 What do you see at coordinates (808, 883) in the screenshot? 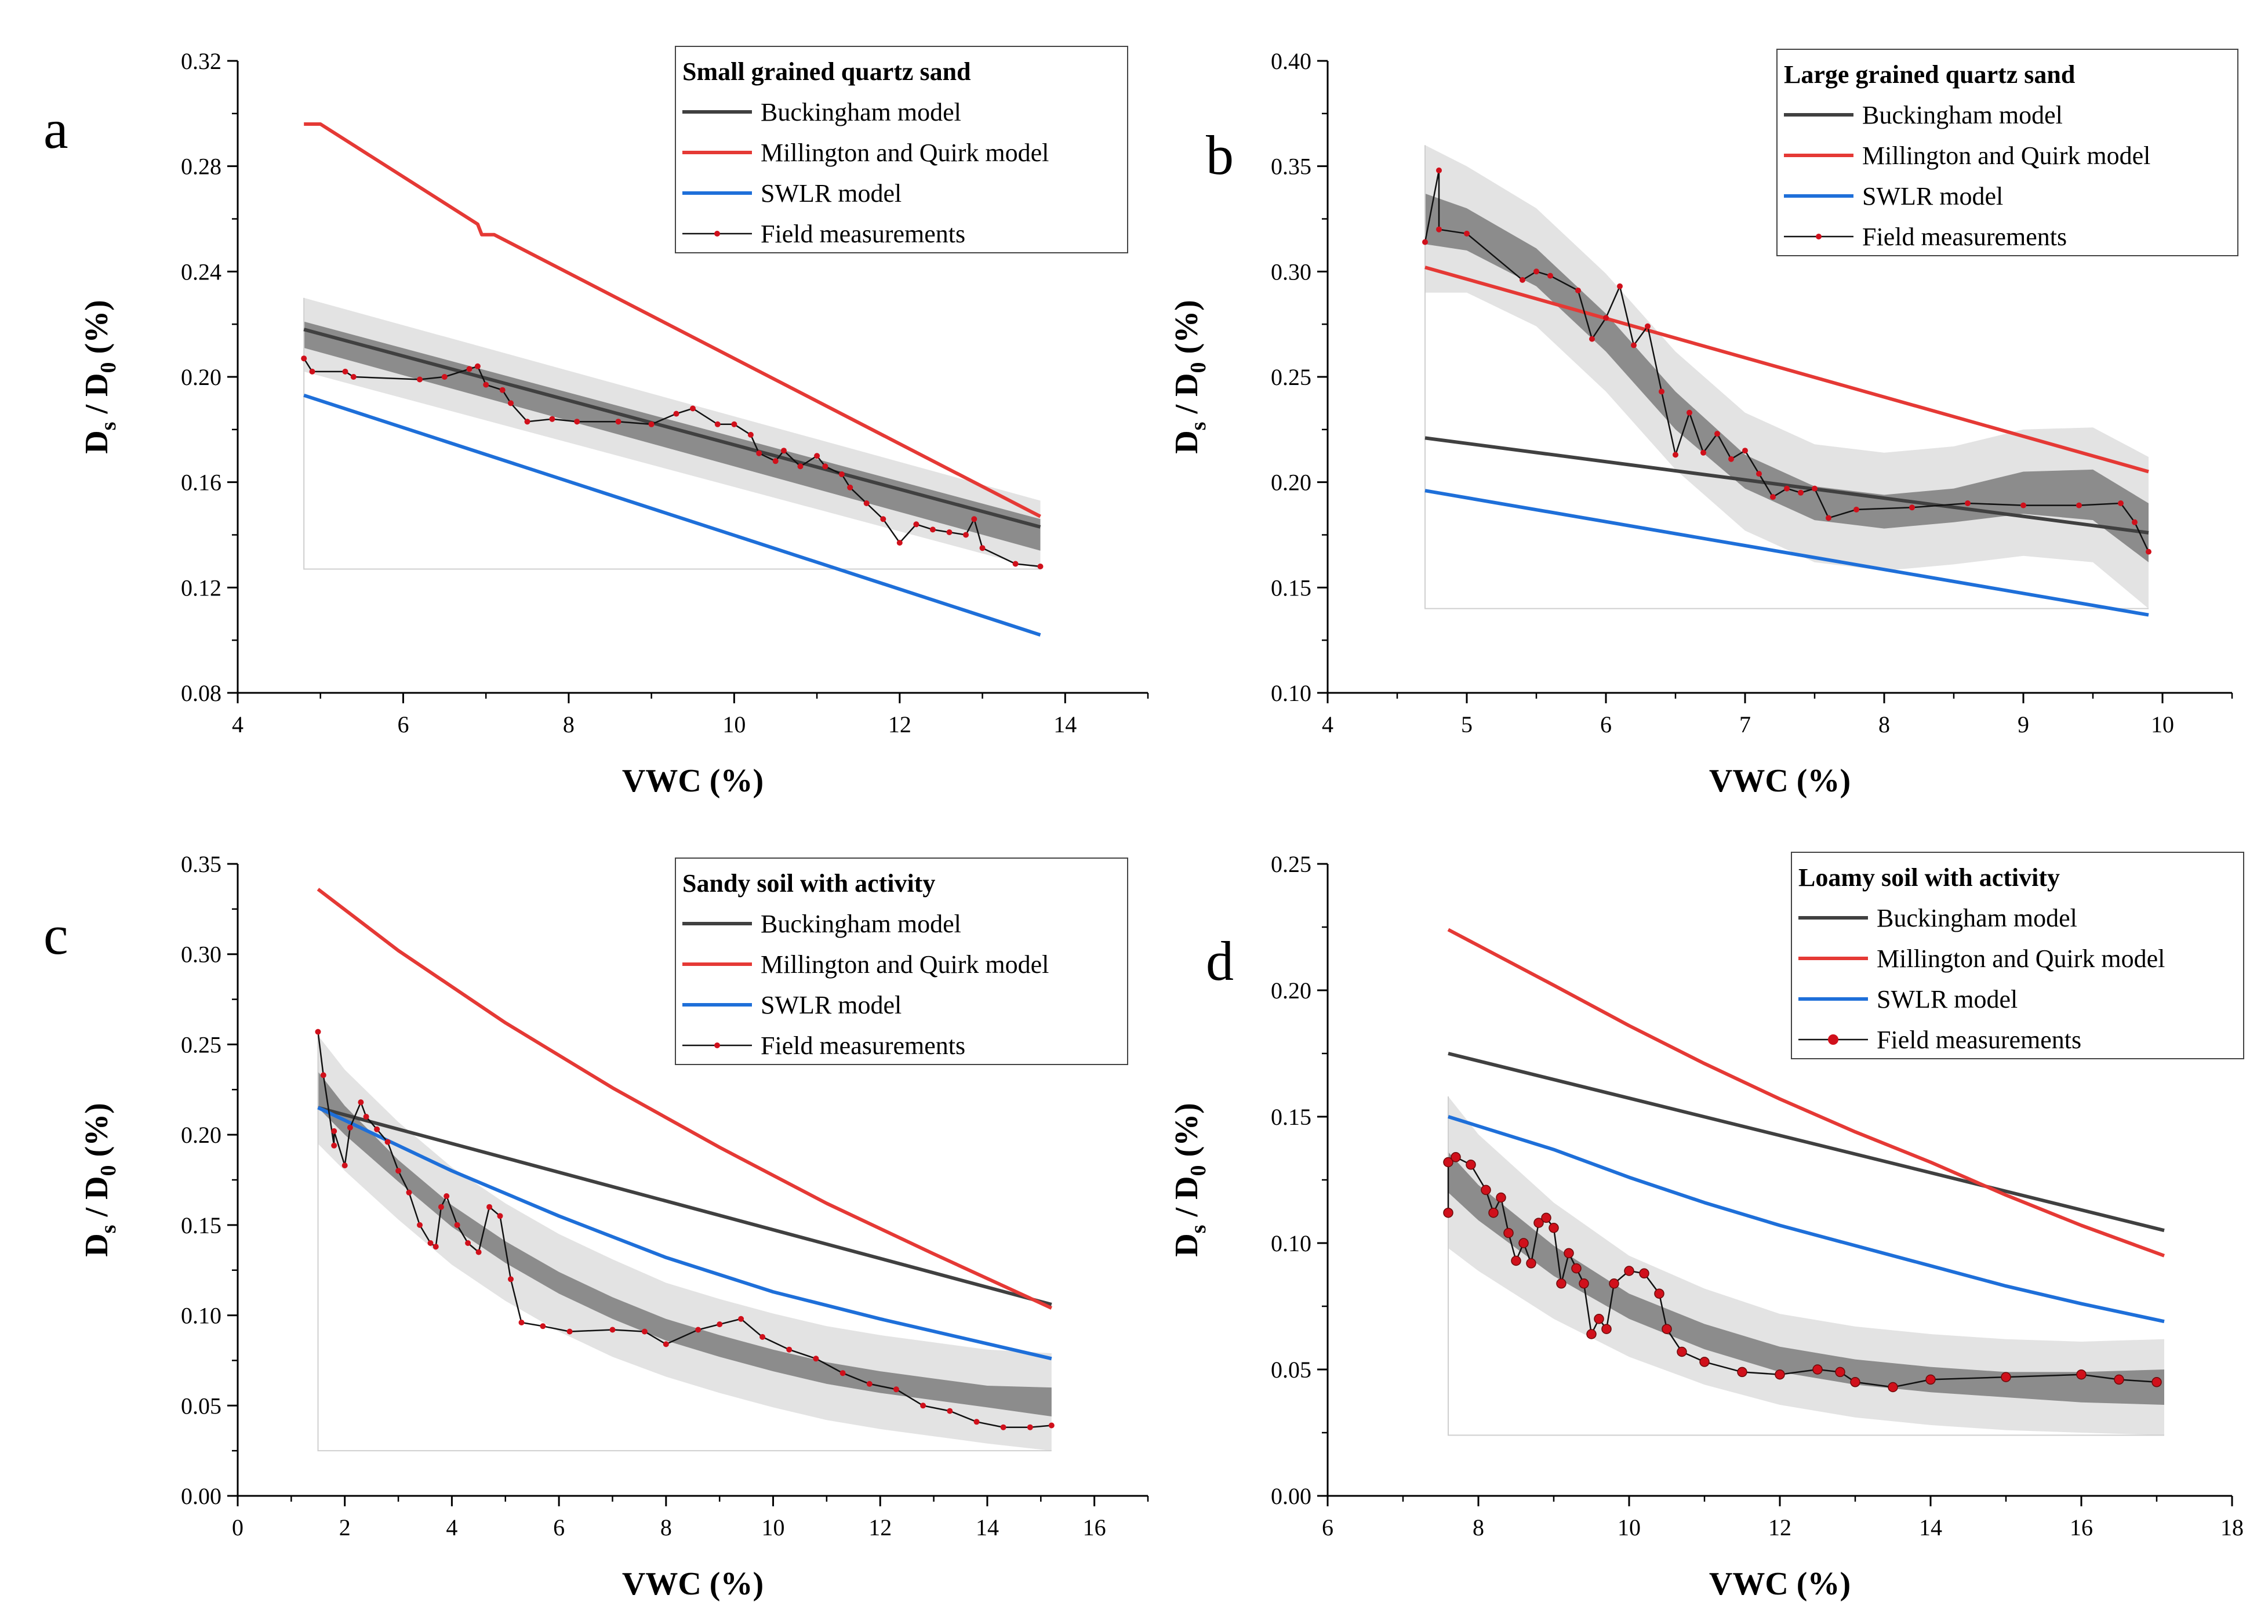
I see `legend-title: Sandy soil with activity` at bounding box center [808, 883].